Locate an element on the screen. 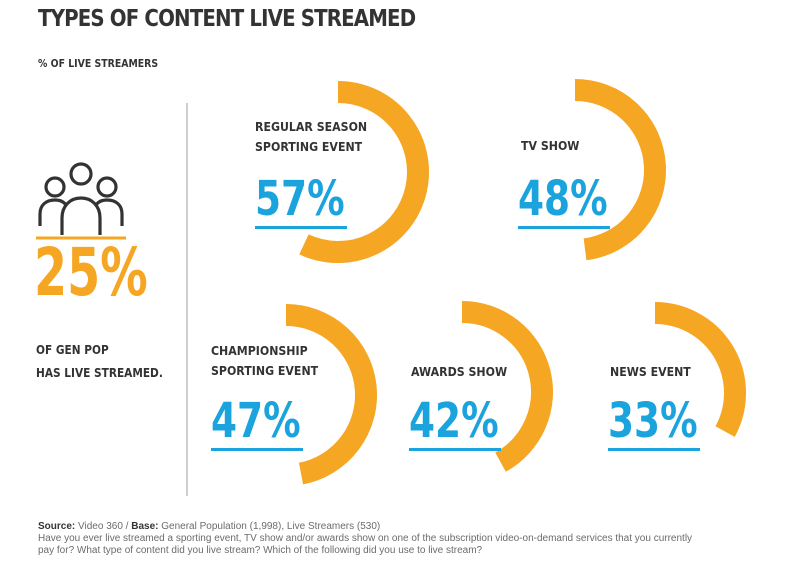  percentage-value-awards-show: 42% is located at coordinates (454, 422).